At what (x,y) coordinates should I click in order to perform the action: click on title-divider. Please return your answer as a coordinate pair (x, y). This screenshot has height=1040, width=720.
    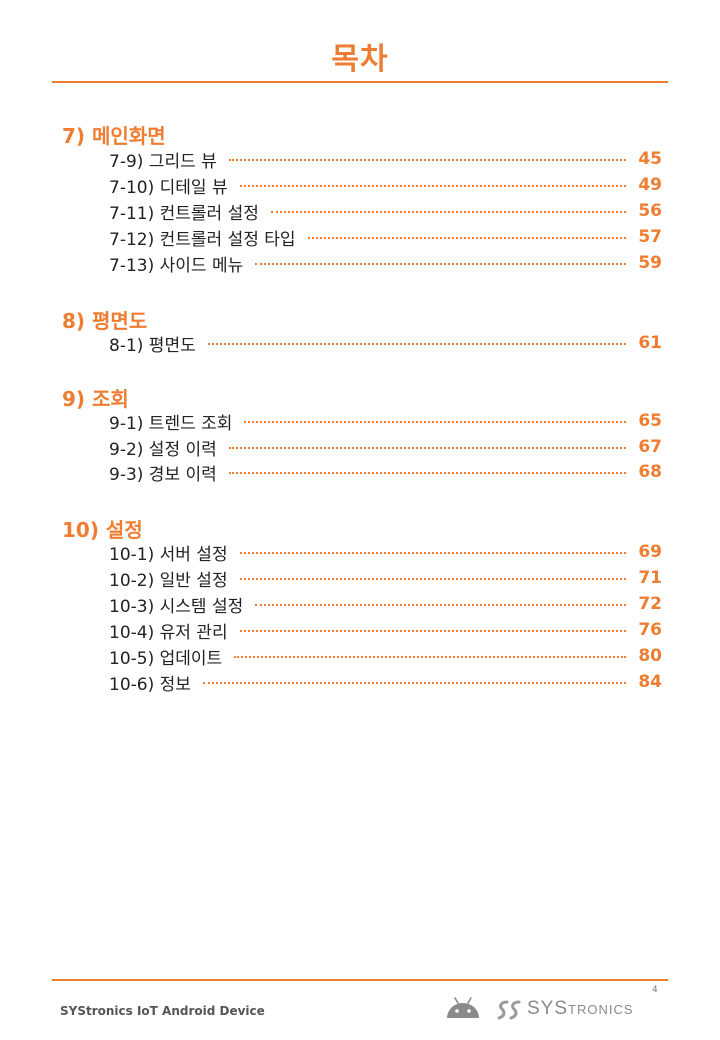
    Looking at the image, I should click on (360, 82).